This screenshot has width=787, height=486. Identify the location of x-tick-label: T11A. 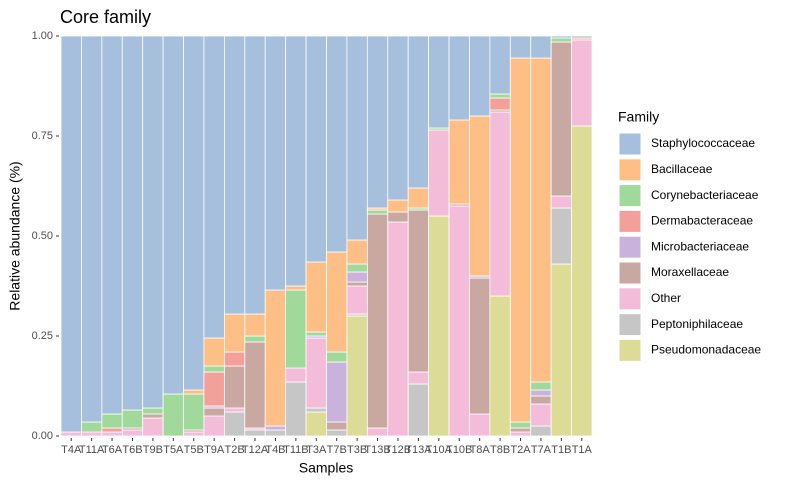
(92, 450).